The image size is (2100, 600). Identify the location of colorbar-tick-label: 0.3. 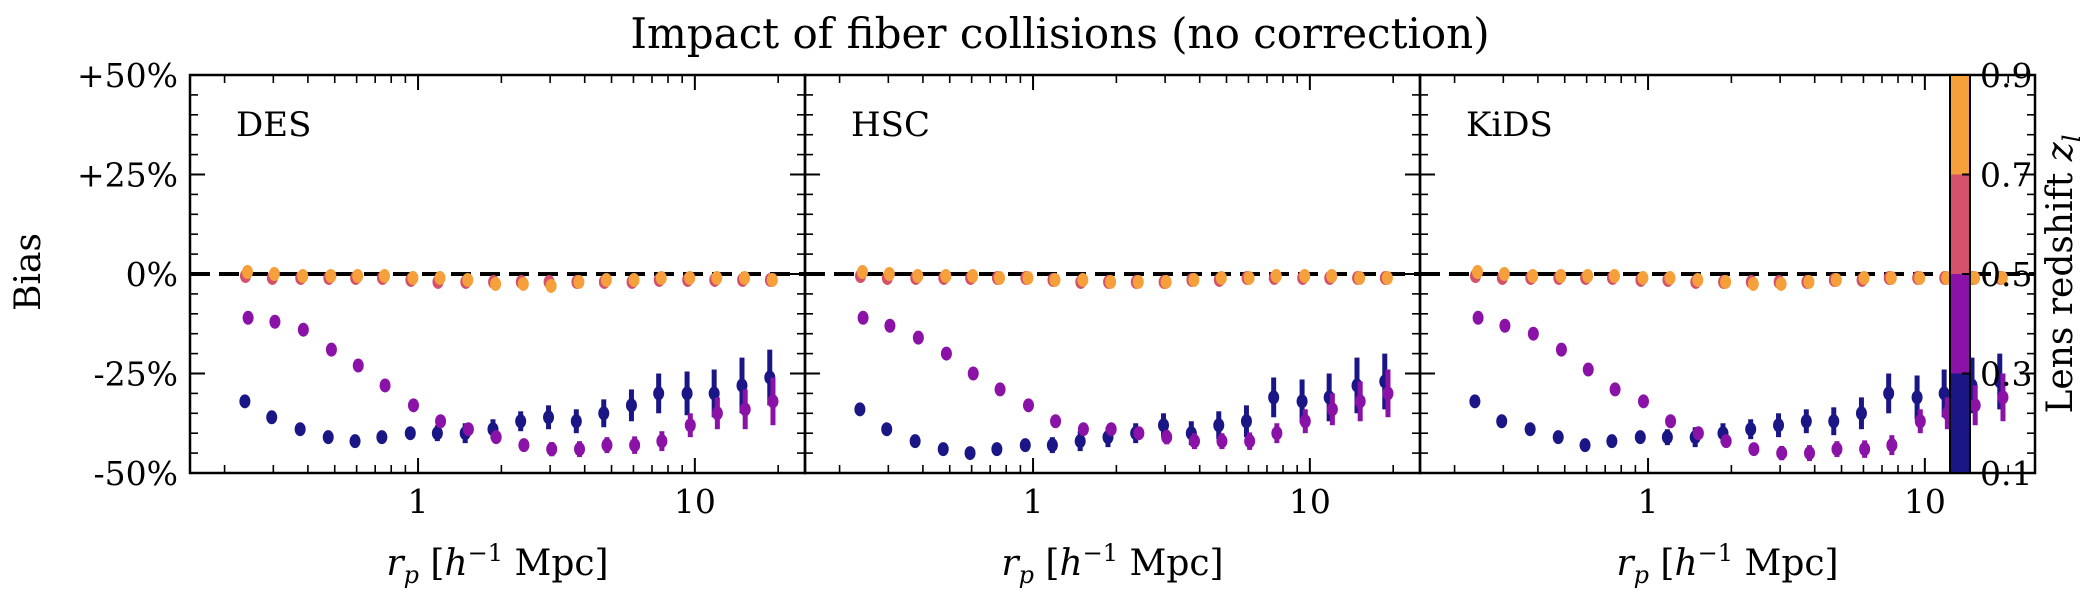
(2006, 374).